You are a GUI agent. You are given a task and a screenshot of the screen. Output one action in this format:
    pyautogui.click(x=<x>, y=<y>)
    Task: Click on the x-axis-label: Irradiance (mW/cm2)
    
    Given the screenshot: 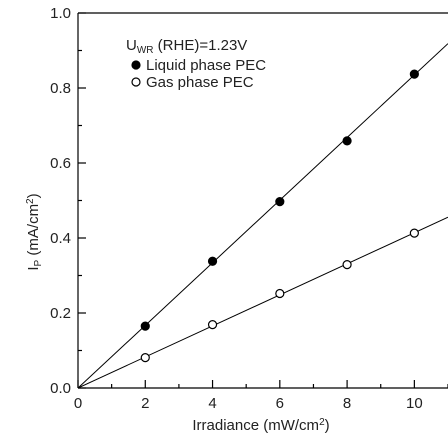 What is the action you would take?
    pyautogui.click(x=260, y=425)
    